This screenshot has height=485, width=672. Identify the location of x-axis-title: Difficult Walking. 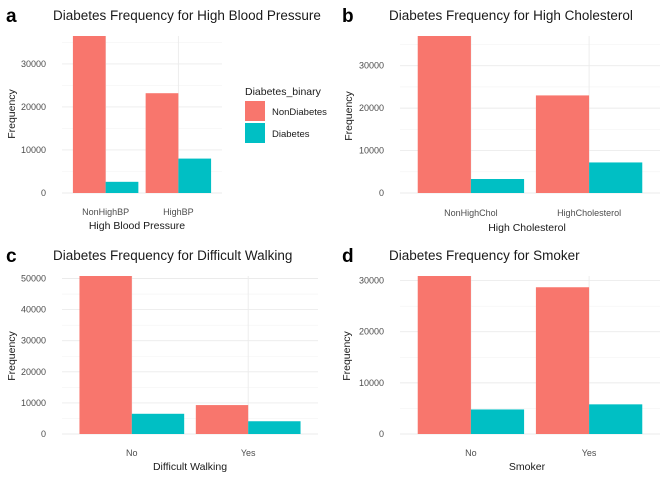
(190, 467).